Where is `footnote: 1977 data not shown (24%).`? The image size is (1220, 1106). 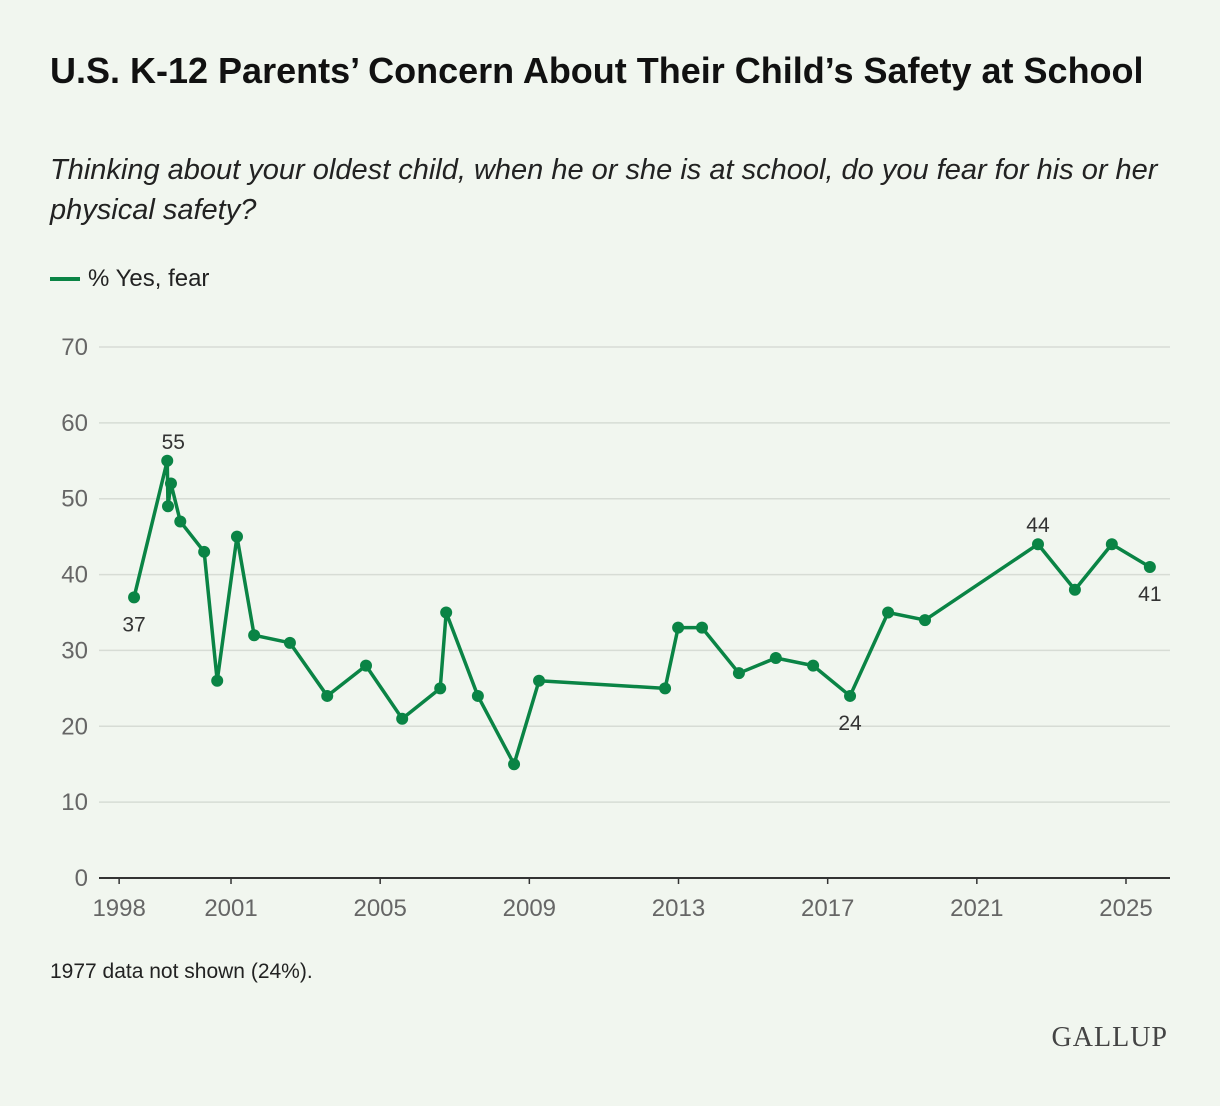 footnote: 1977 data not shown (24%). is located at coordinates (181, 971).